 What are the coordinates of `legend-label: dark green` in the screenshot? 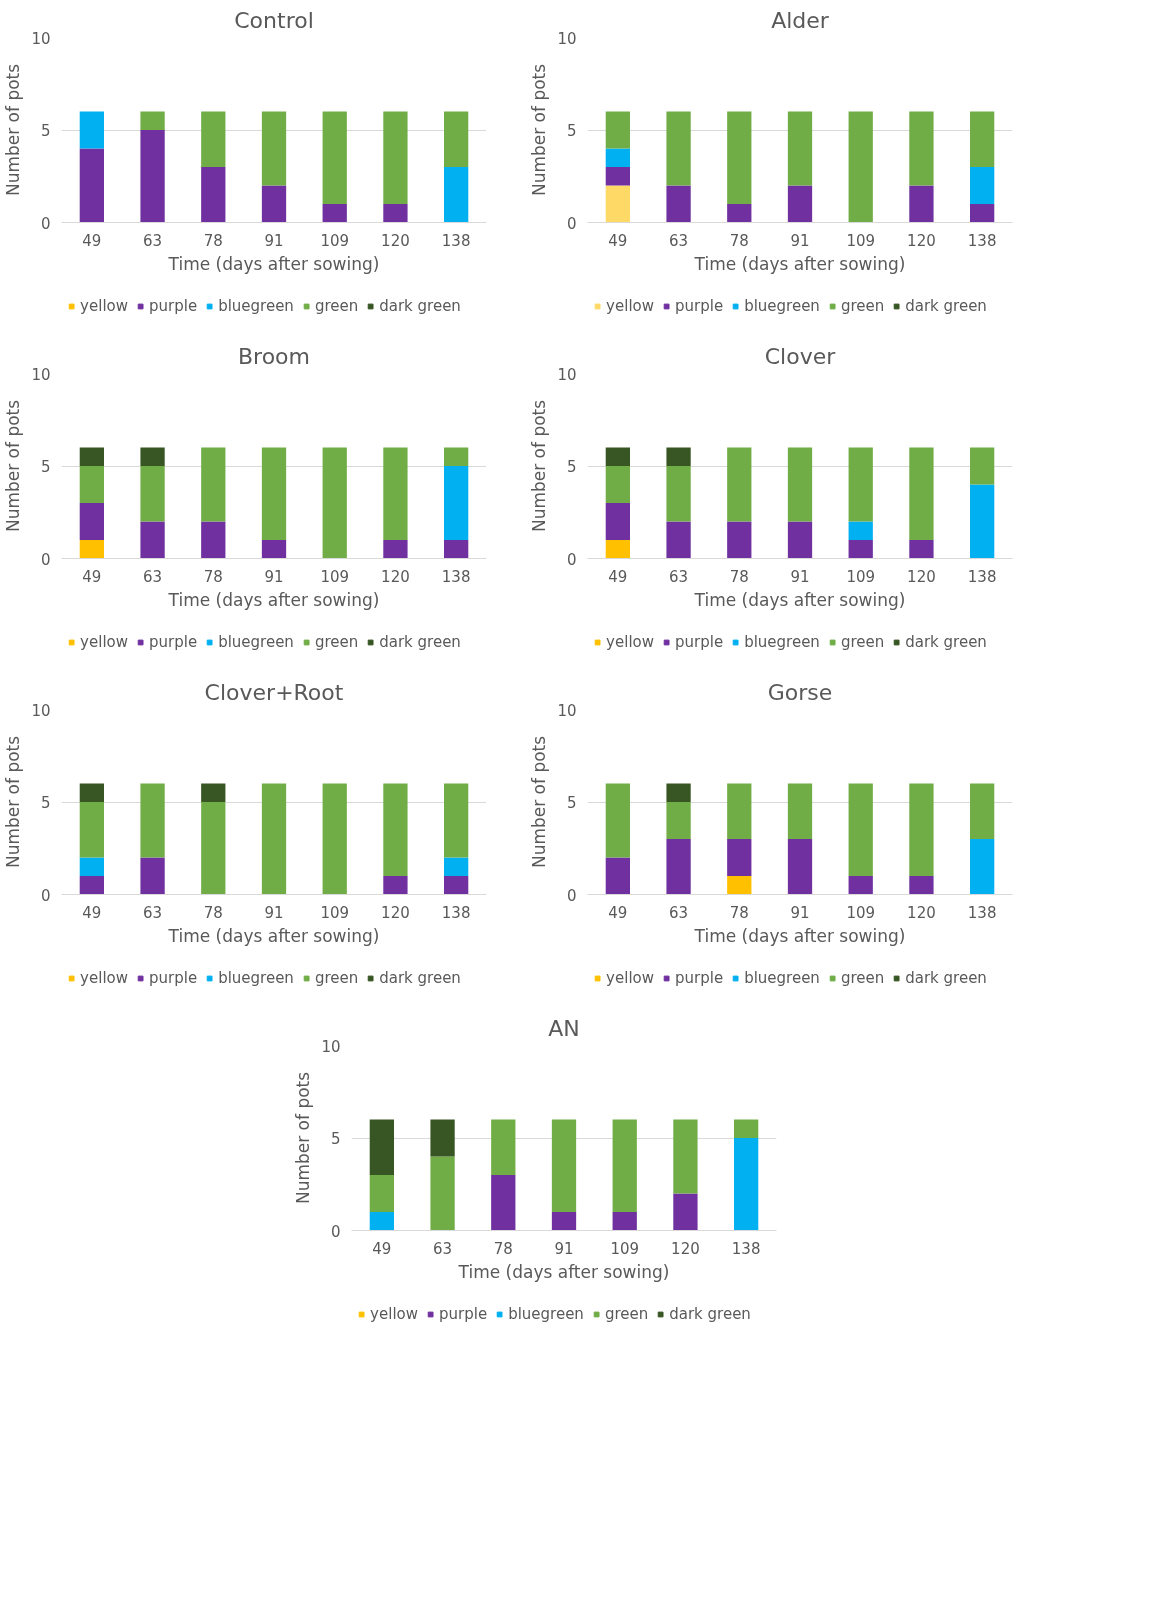 It's located at (710, 1314).